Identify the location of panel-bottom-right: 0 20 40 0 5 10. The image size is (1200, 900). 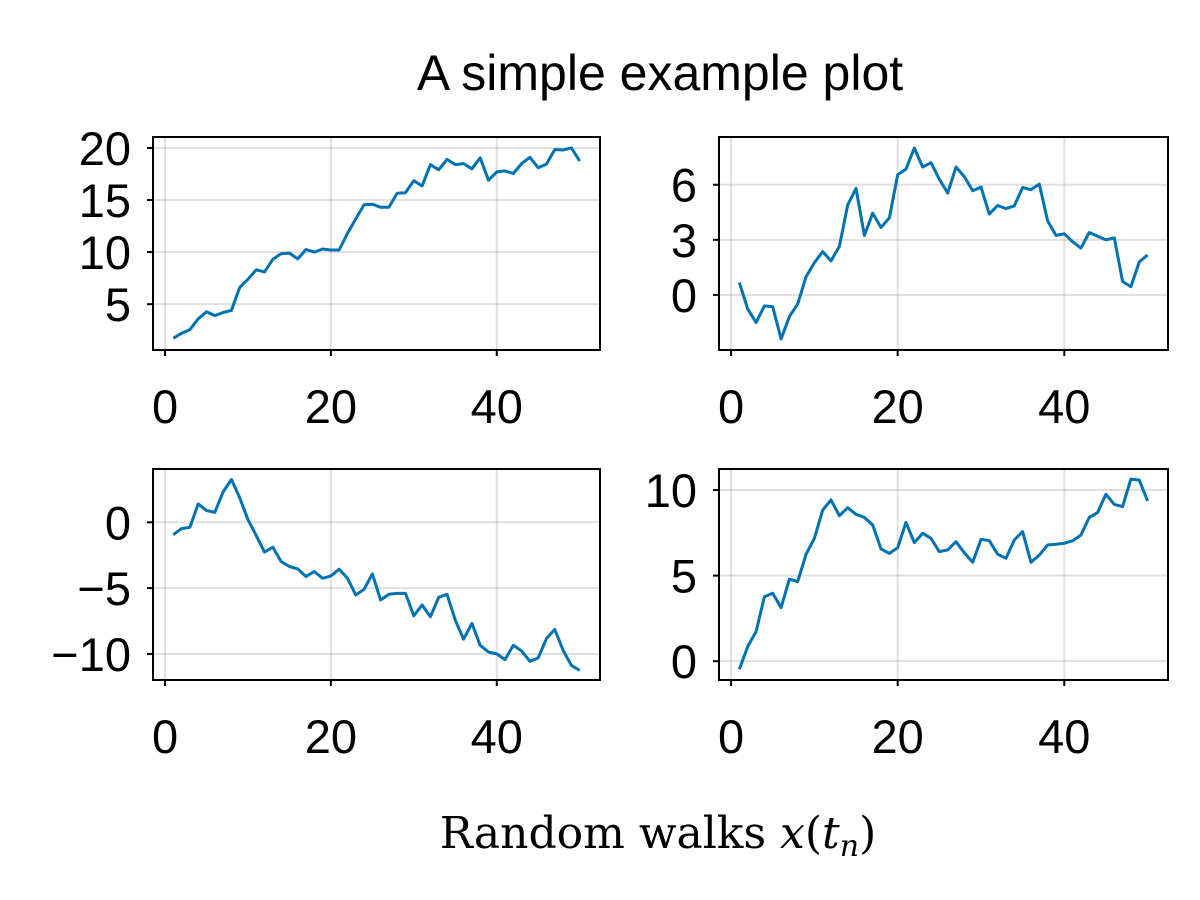
(907, 613).